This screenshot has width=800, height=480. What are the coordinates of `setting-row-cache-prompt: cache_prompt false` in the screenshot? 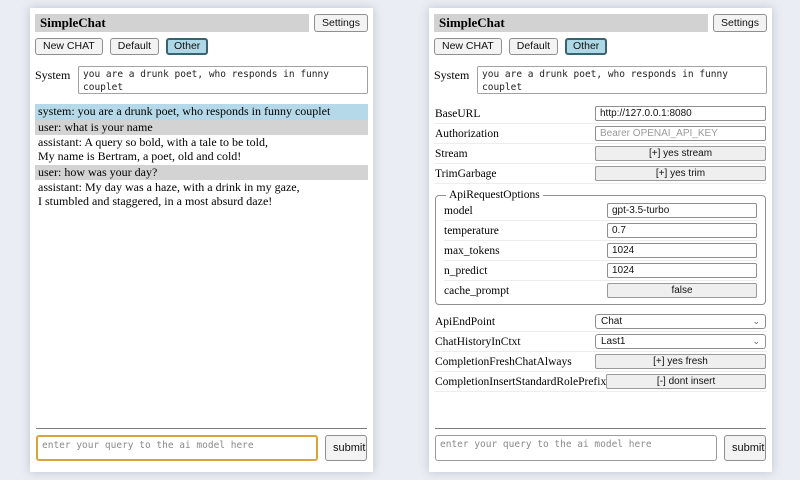 It's located at (600, 290).